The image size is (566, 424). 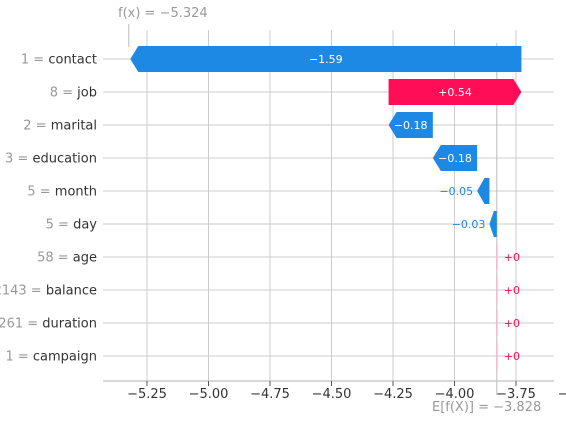 I want to click on feature-value: 261 =, so click(x=21, y=324).